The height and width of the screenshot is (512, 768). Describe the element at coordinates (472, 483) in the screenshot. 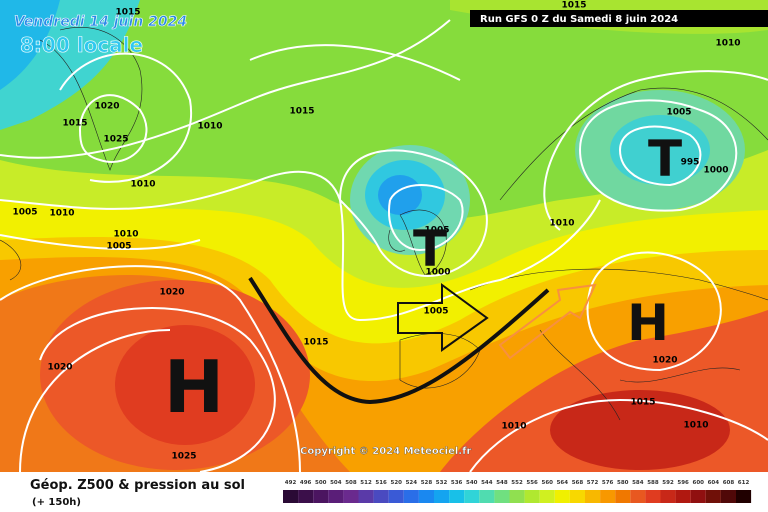

I see `scale-label: 540` at that location.